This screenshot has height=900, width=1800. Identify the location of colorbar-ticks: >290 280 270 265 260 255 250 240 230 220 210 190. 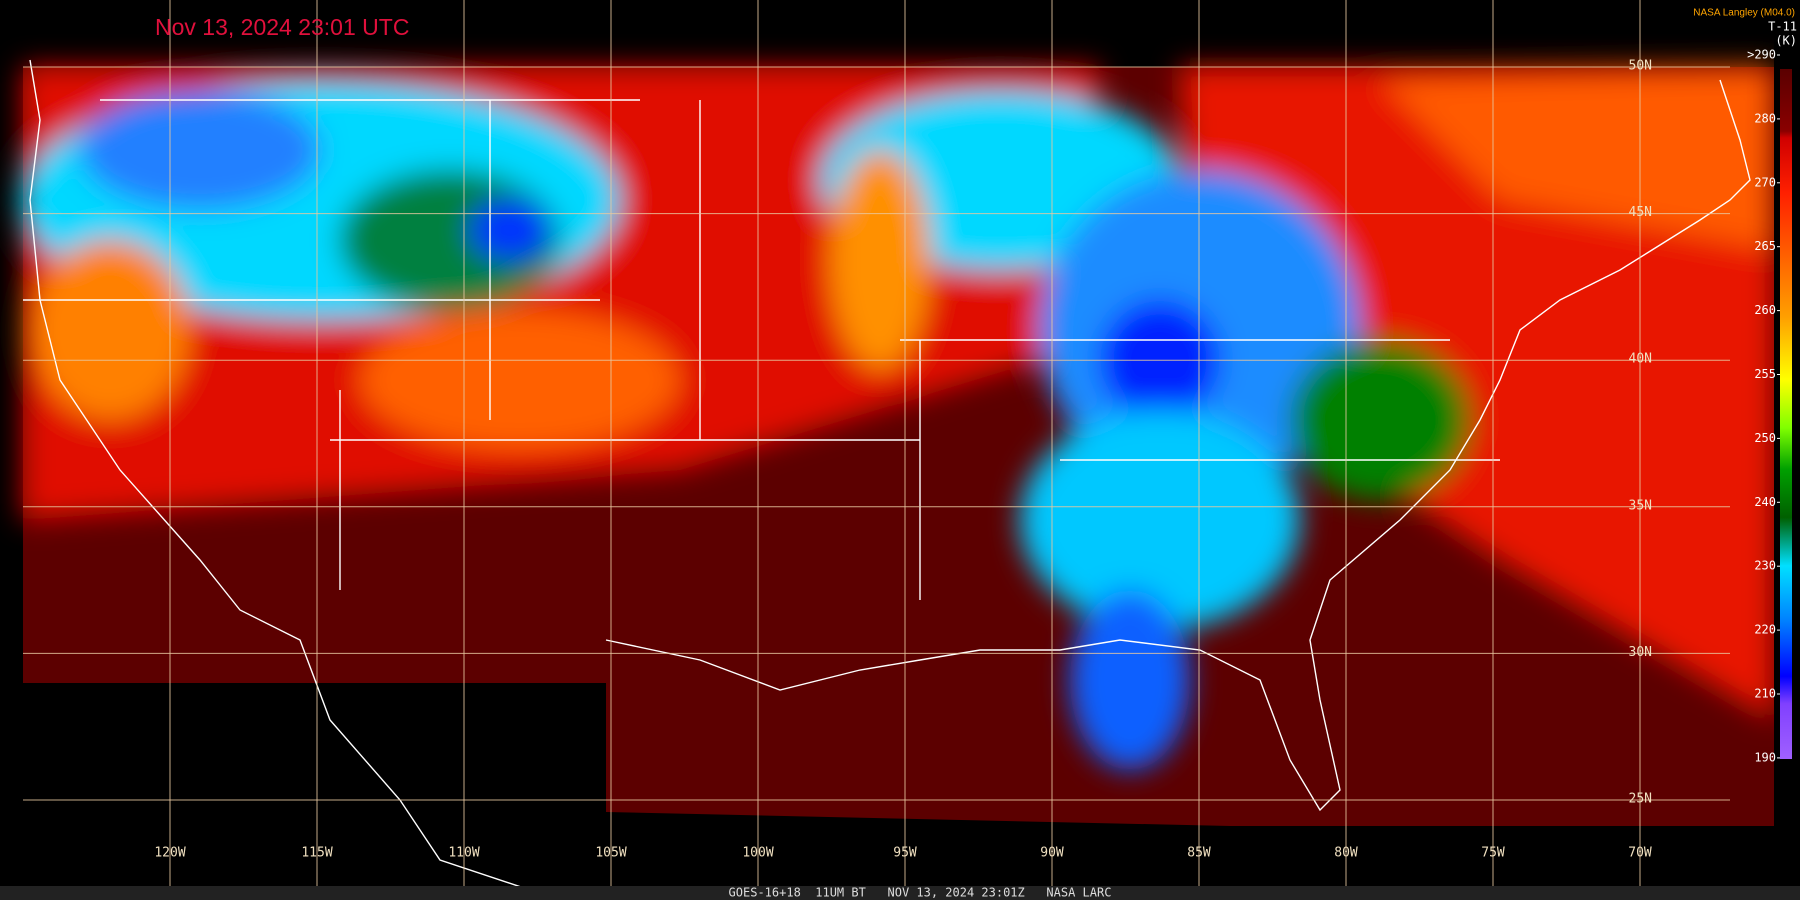
(1763, 406).